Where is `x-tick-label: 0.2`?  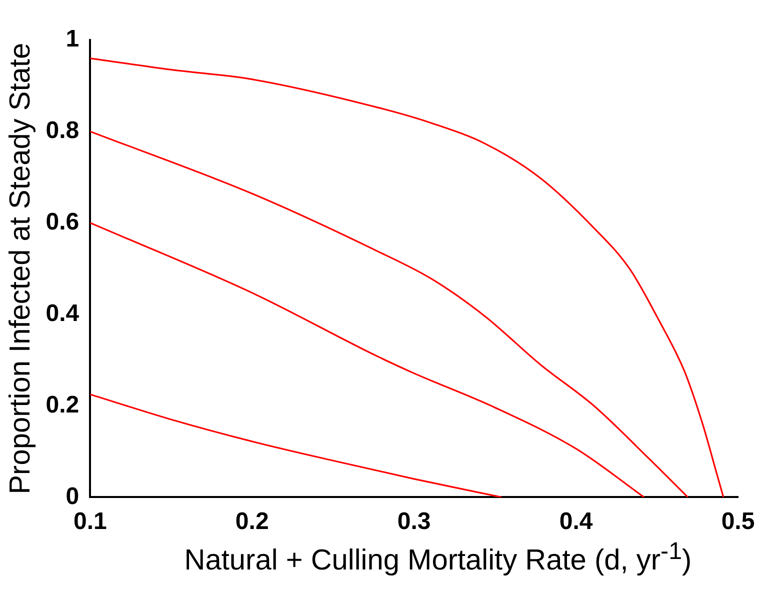
x-tick-label: 0.2 is located at coordinates (252, 522).